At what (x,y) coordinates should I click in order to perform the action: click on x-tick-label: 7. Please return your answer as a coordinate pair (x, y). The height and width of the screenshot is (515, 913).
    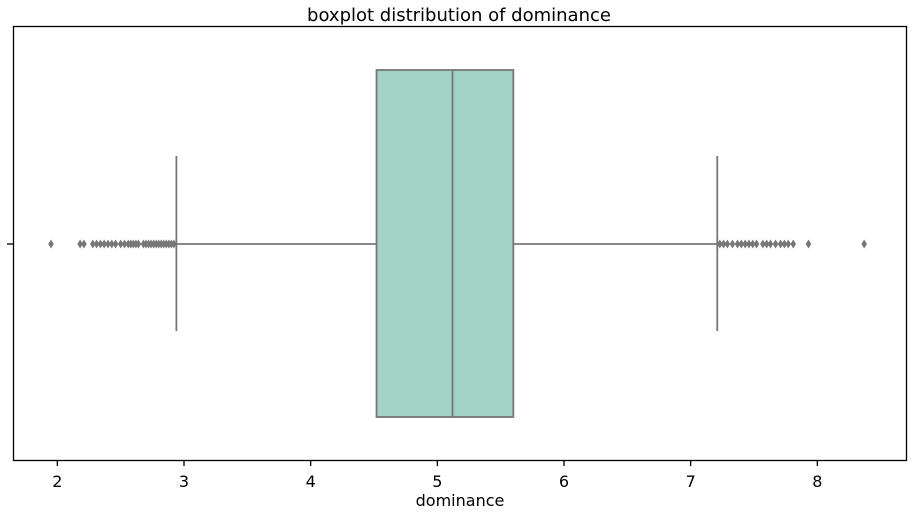
    Looking at the image, I should click on (691, 481).